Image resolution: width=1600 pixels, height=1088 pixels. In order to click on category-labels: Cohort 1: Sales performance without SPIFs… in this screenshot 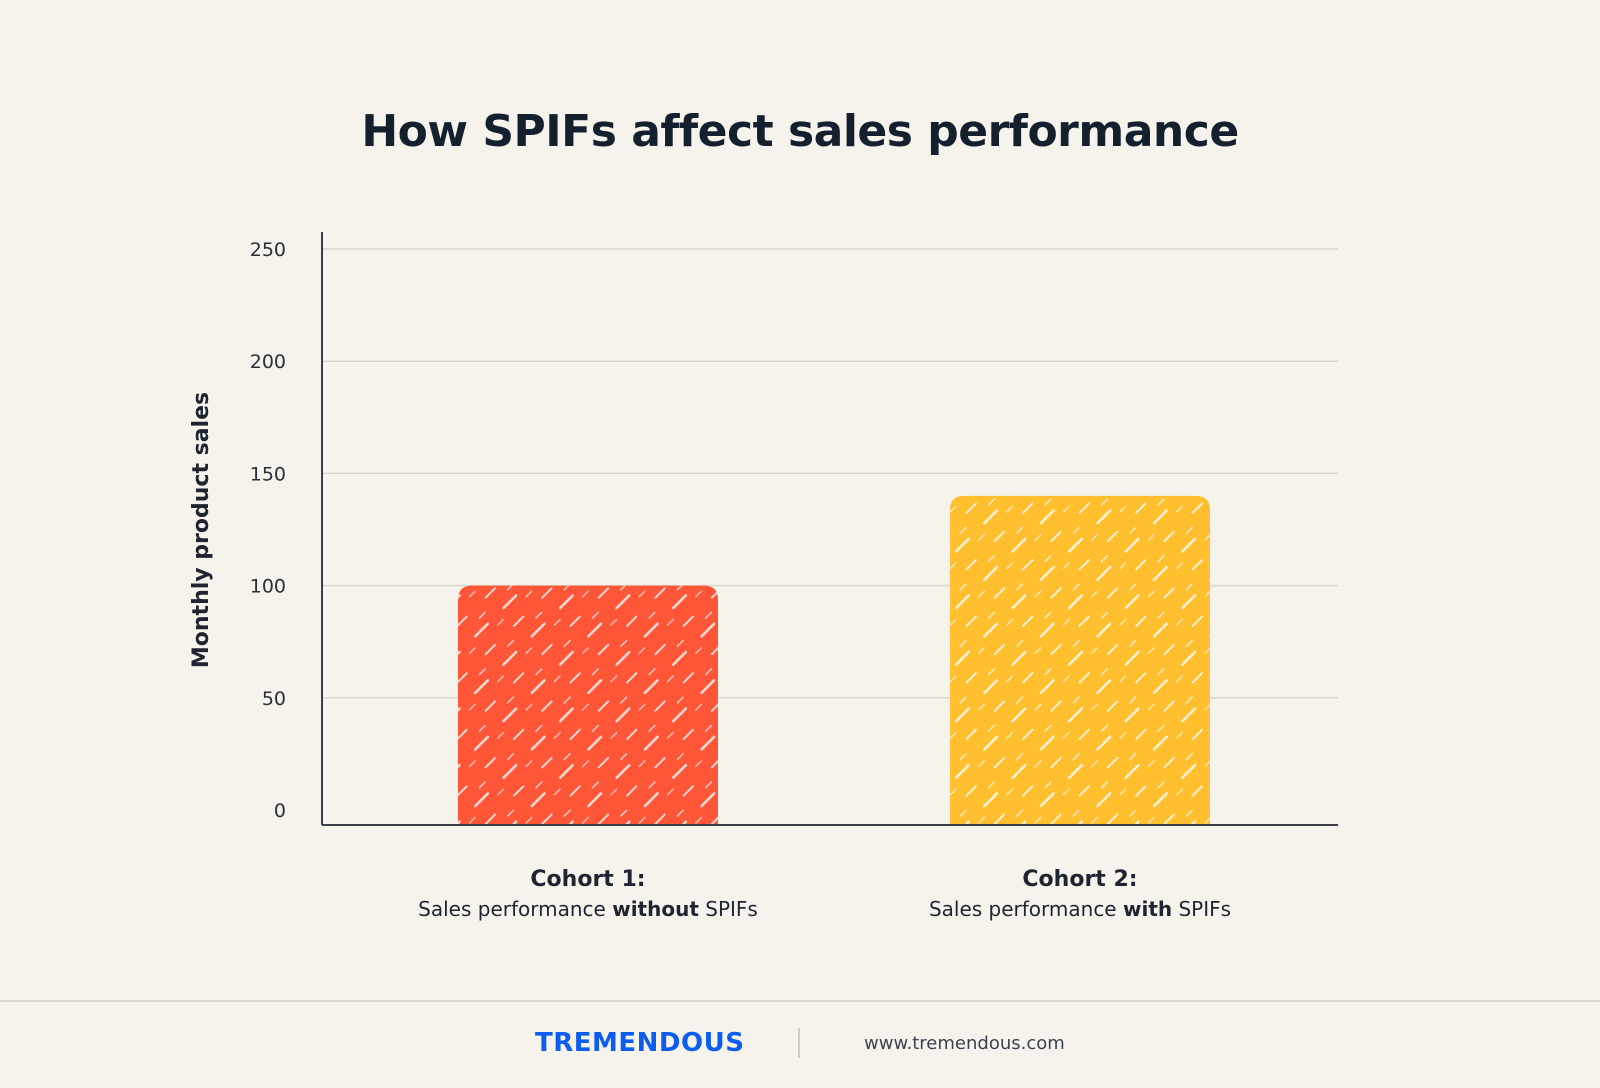, I will do `click(824, 894)`.